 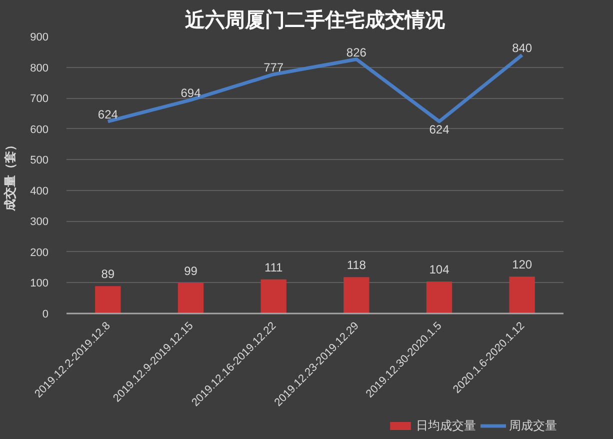 I want to click on y-tick-label: 900, so click(x=39, y=38).